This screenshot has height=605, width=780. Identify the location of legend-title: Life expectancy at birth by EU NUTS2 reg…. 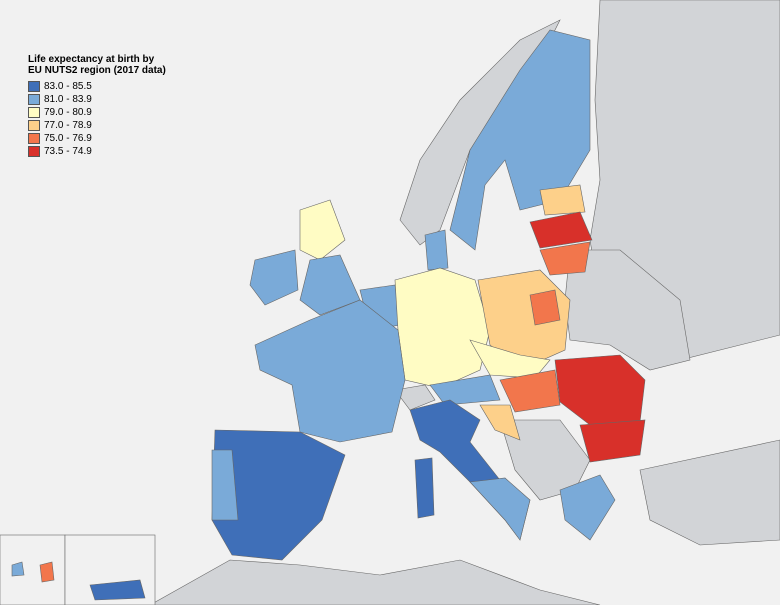
(97, 65).